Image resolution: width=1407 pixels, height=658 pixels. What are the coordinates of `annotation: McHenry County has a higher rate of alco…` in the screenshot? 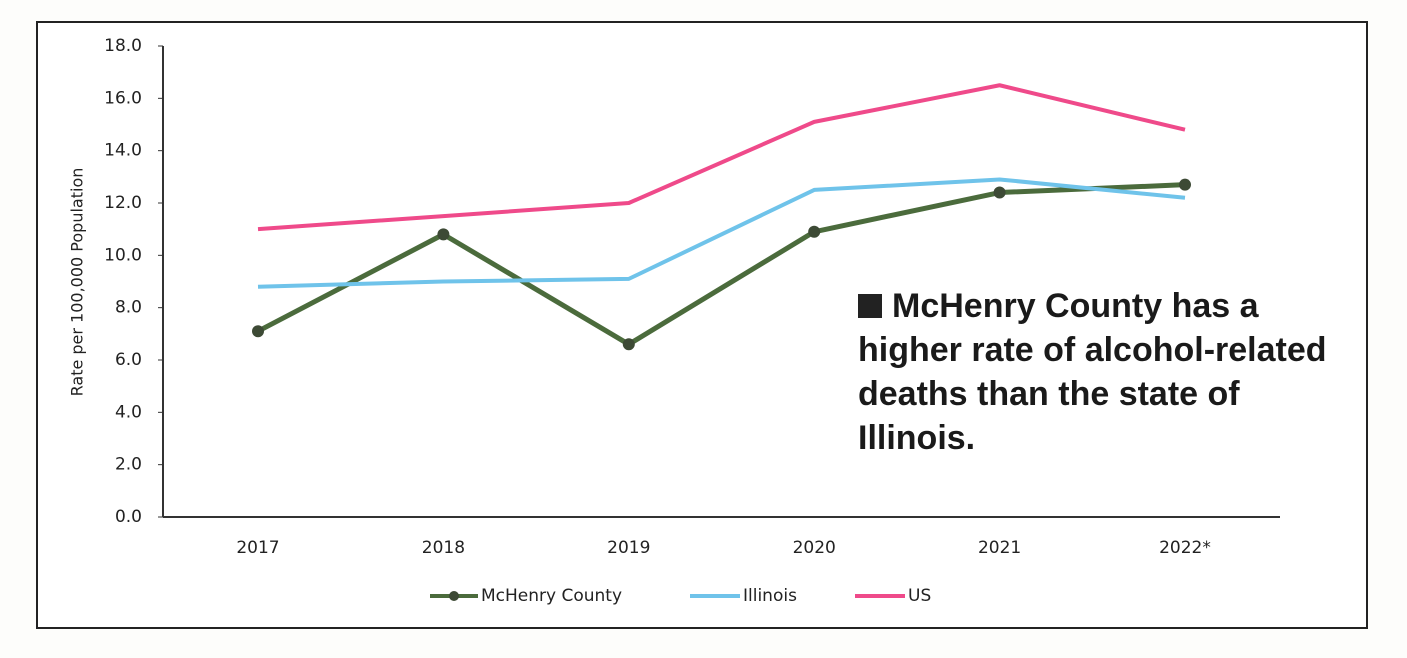 It's located at (1093, 372).